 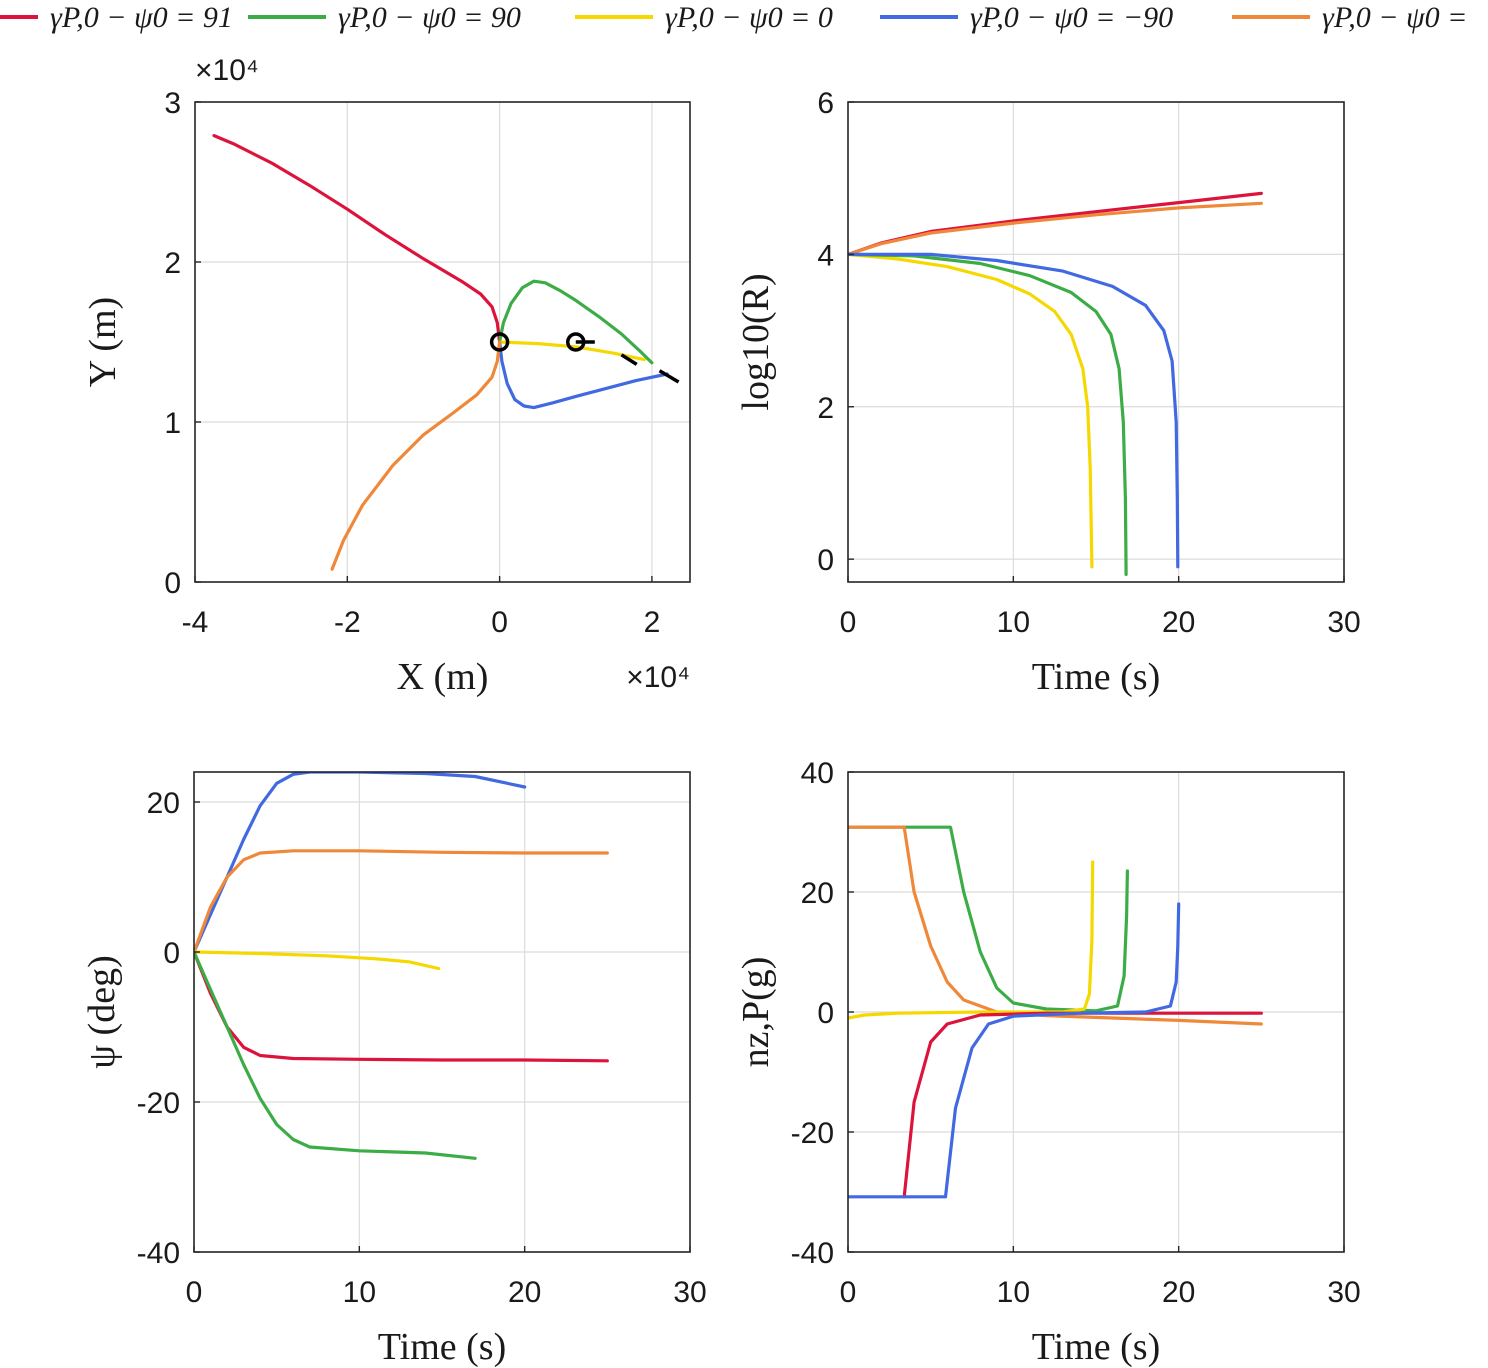 What do you see at coordinates (227, 70) in the screenshot?
I see `y-exponent-label: ×10⁴` at bounding box center [227, 70].